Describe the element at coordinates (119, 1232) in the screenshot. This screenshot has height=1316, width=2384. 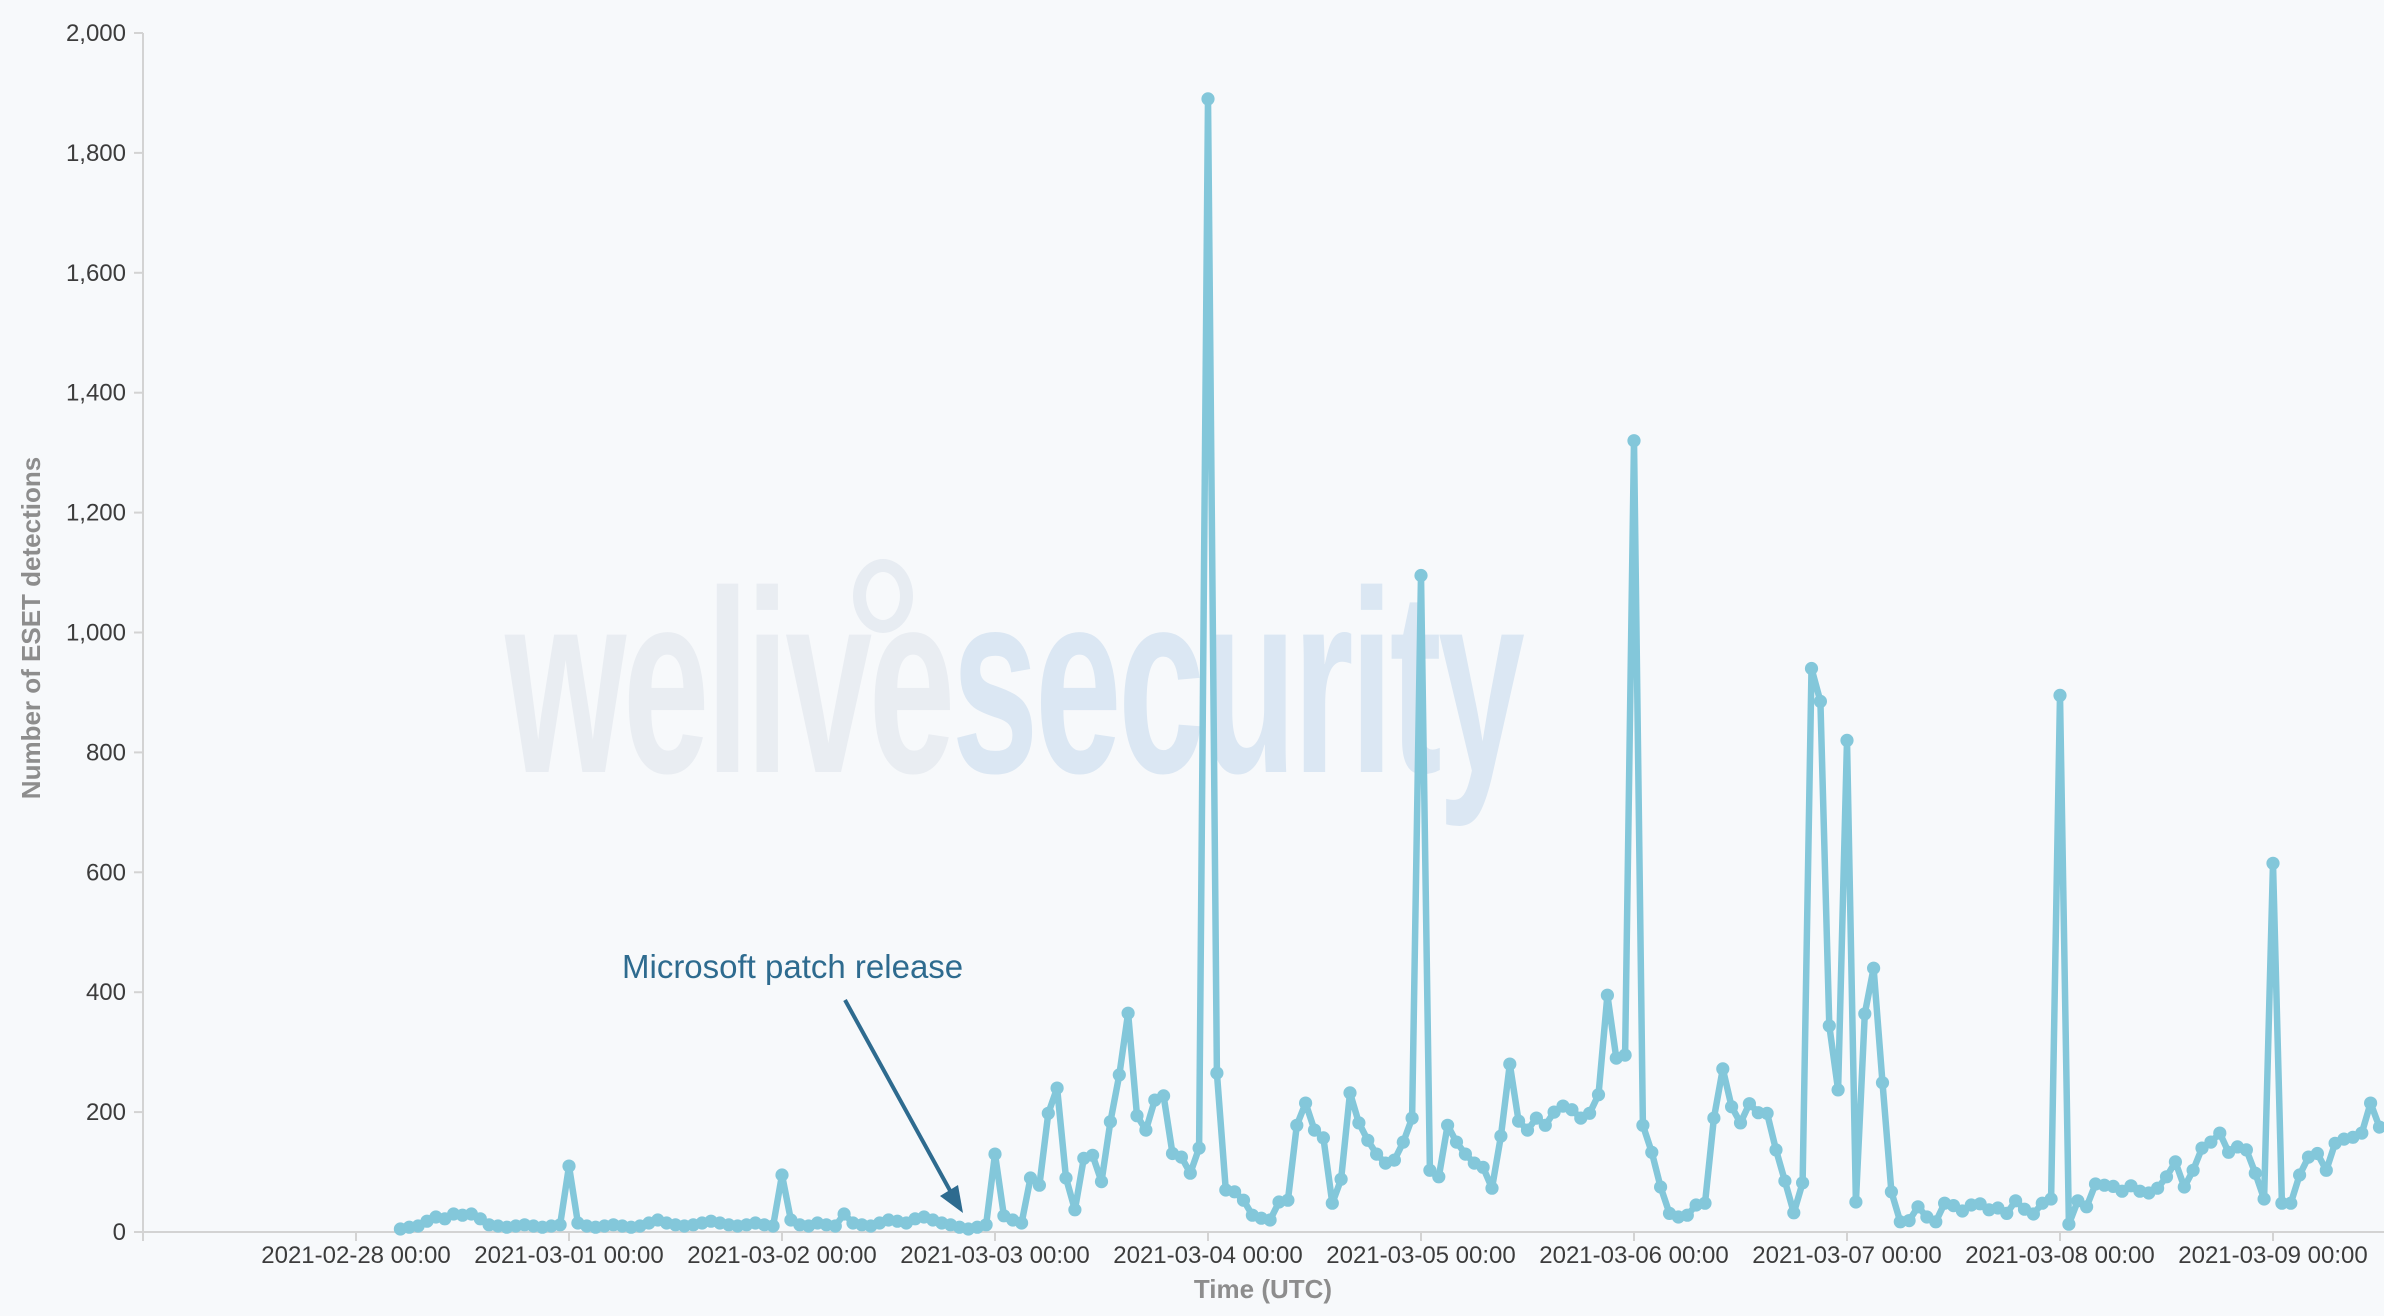
I see `y-tick-label: 0` at that location.